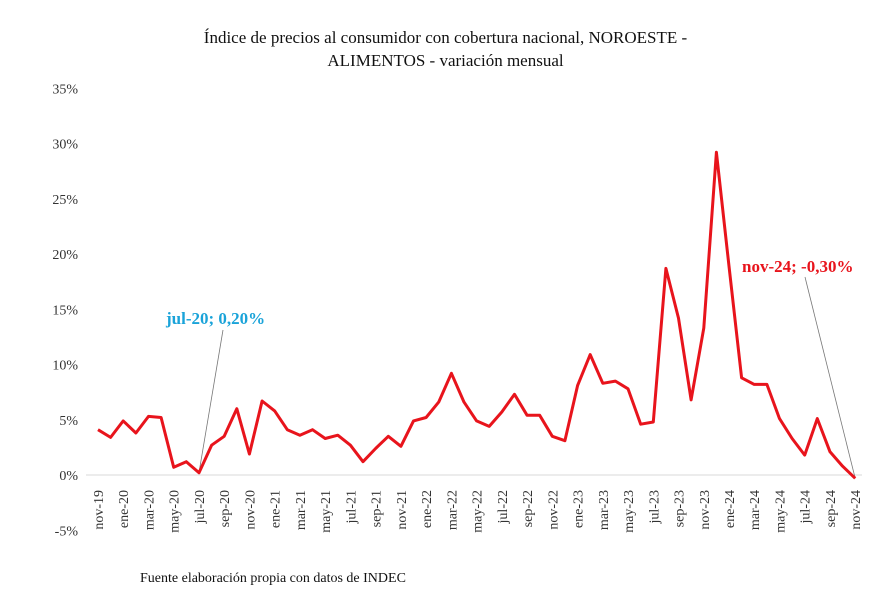 Image resolution: width=891 pixels, height=616 pixels. Describe the element at coordinates (402, 510) in the screenshot. I see `x-tick-label: nov-21` at that location.